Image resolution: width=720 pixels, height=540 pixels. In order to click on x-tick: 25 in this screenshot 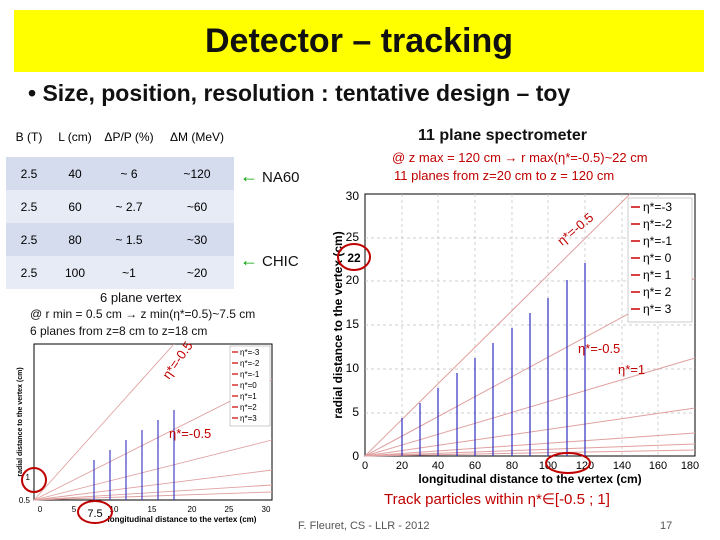, I will do `click(229, 509)`.